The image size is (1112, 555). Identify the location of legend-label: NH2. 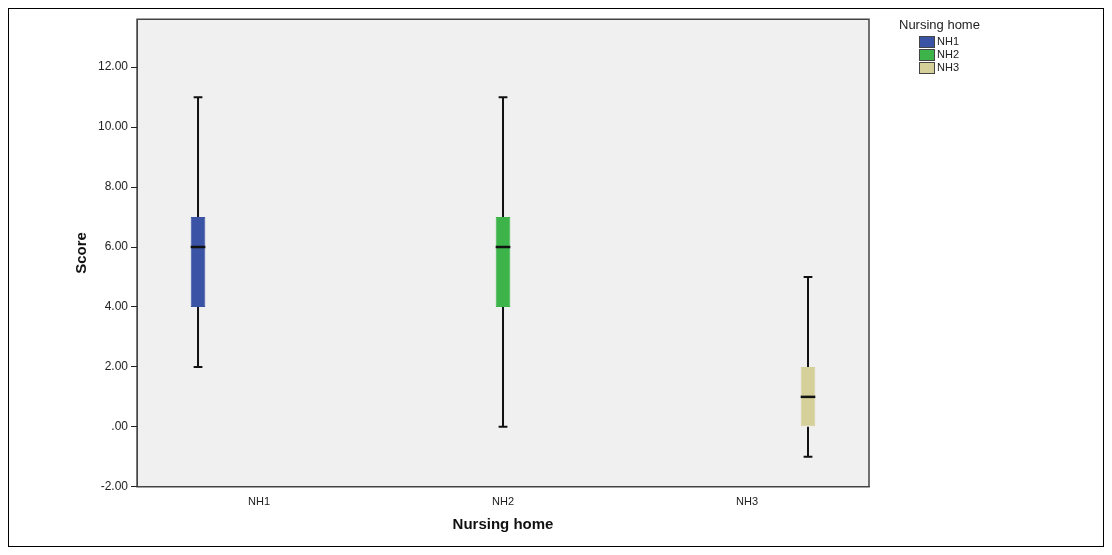
(948, 54).